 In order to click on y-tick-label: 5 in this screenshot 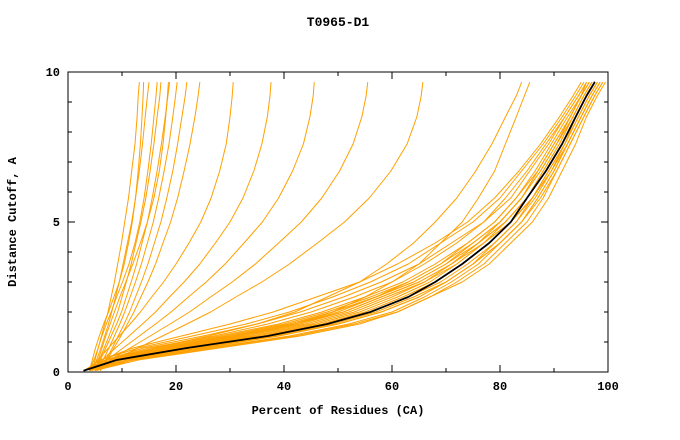, I will do `click(56, 223)`.